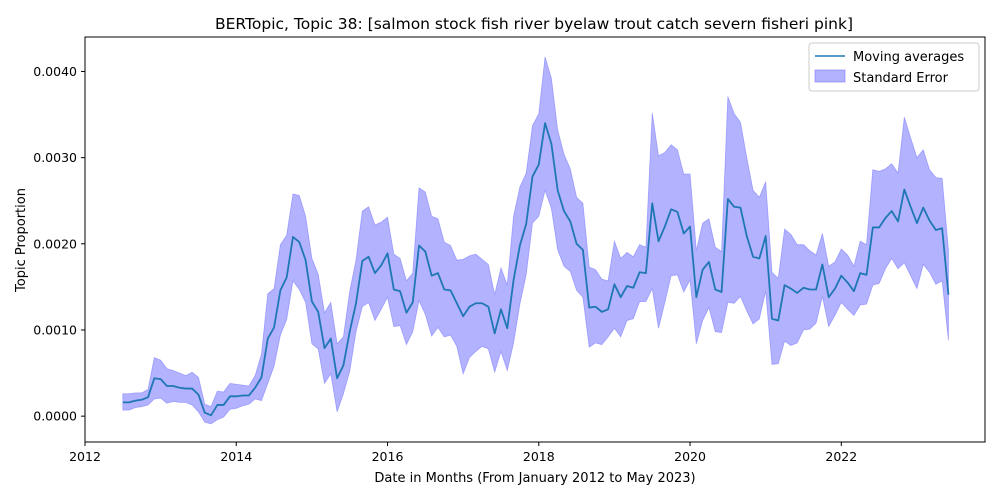 The height and width of the screenshot is (500, 1000). I want to click on legend-box, so click(894, 67).